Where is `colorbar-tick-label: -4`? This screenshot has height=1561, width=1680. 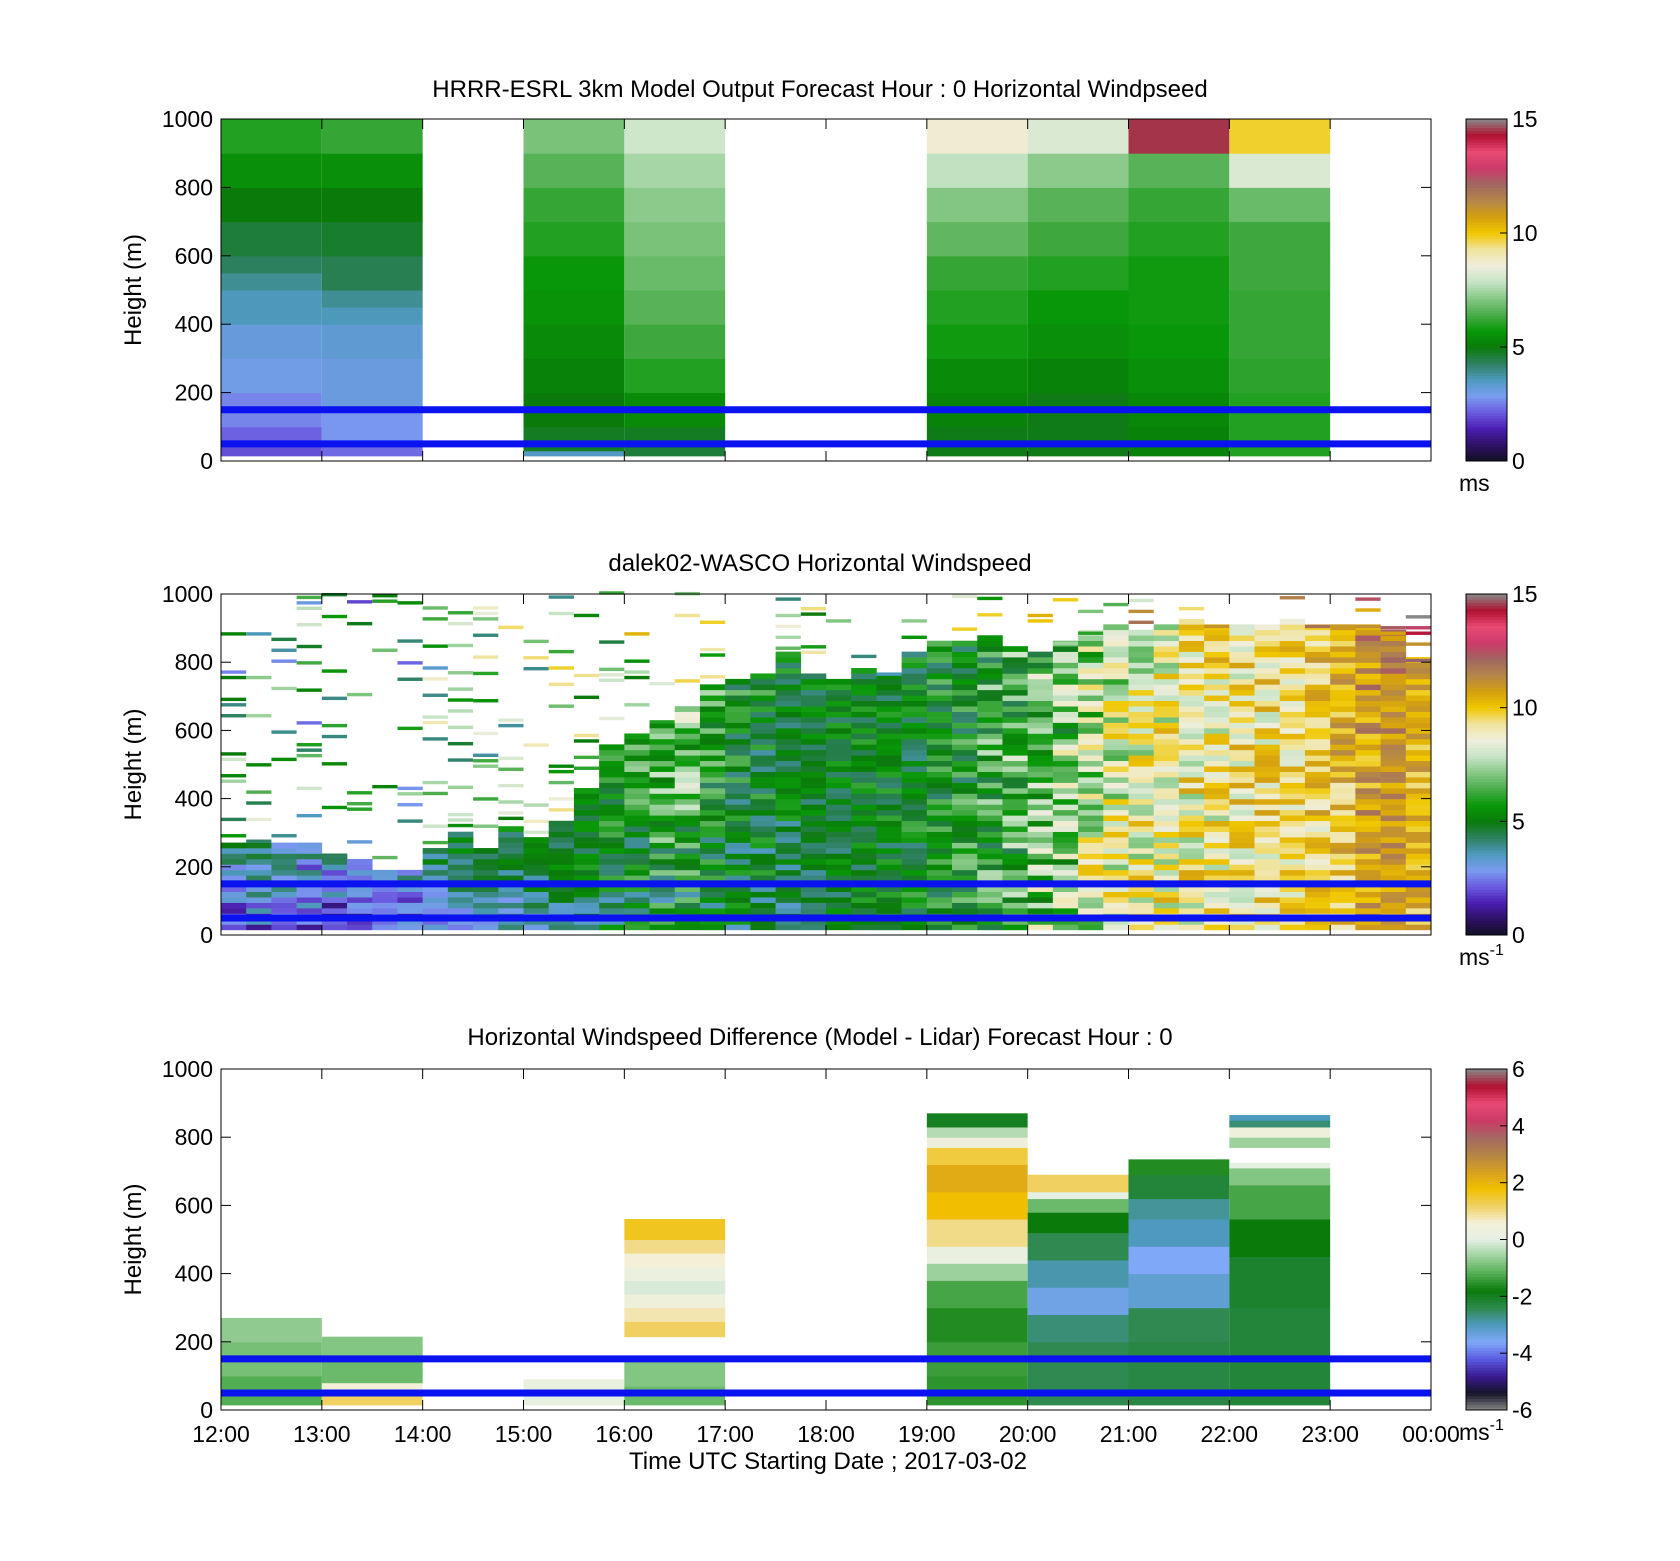
colorbar-tick-label: -4 is located at coordinates (1522, 1353).